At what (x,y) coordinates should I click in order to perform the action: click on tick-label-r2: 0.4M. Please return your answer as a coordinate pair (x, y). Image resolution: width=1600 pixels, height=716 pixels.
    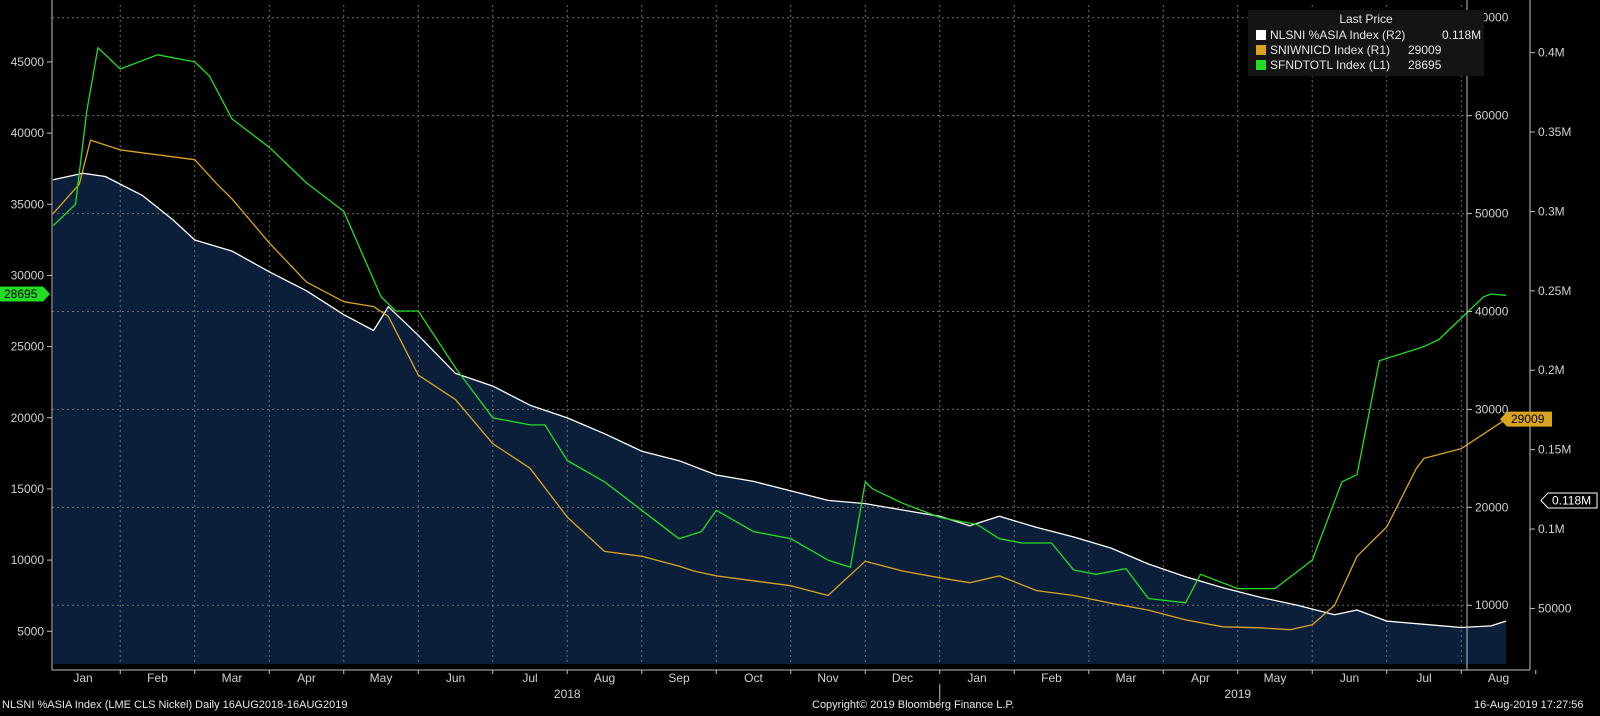
    Looking at the image, I should click on (1551, 53).